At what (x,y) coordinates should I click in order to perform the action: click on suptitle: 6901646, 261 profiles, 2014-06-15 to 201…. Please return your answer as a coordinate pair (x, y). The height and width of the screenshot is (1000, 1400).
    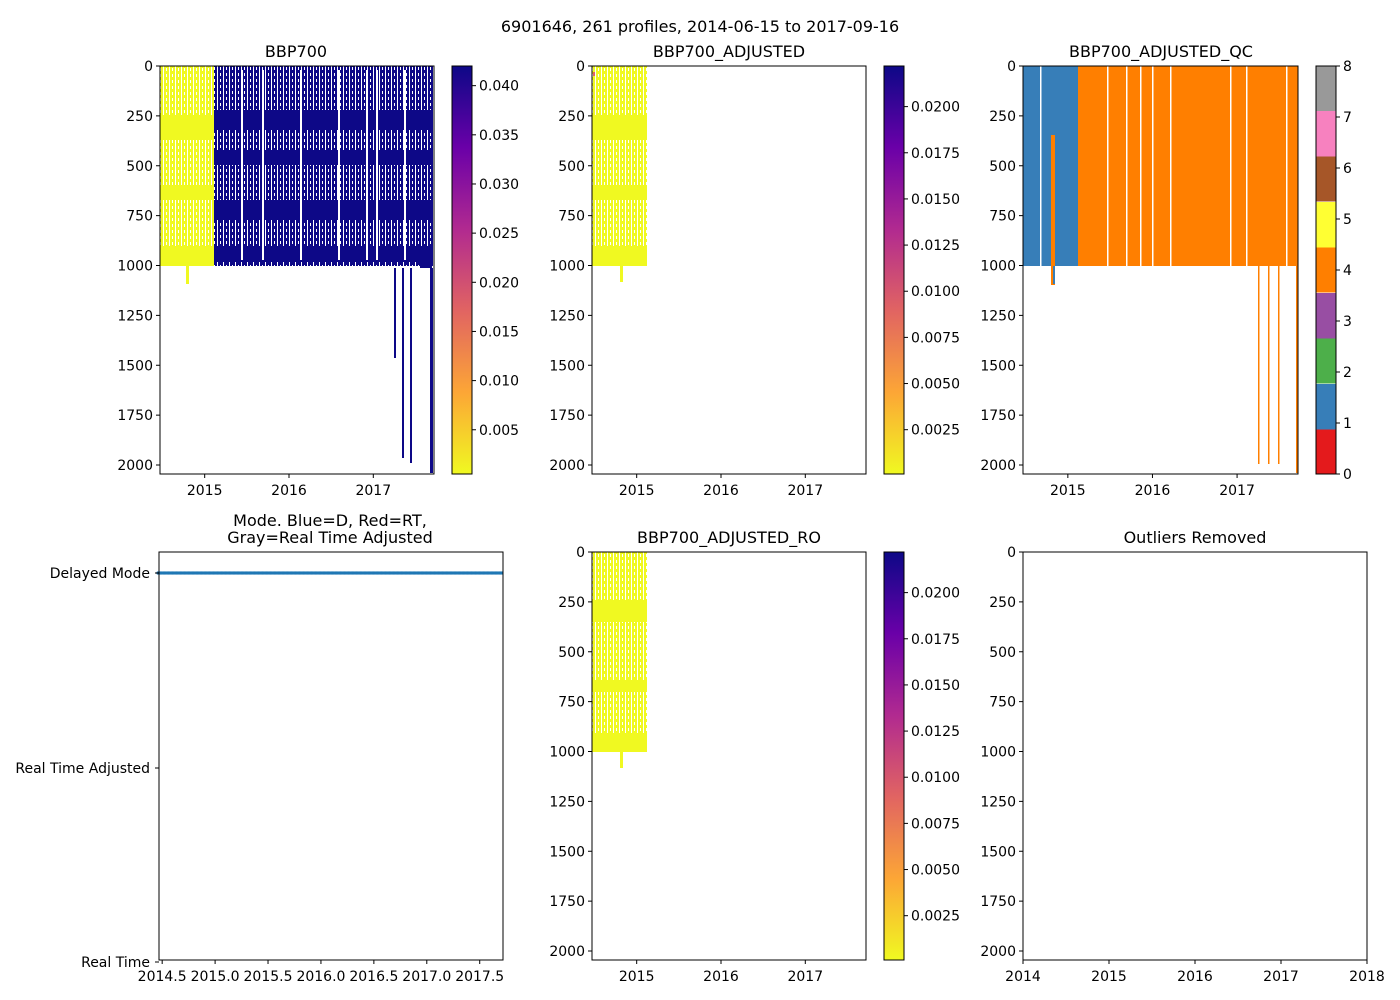
    Looking at the image, I should click on (700, 26).